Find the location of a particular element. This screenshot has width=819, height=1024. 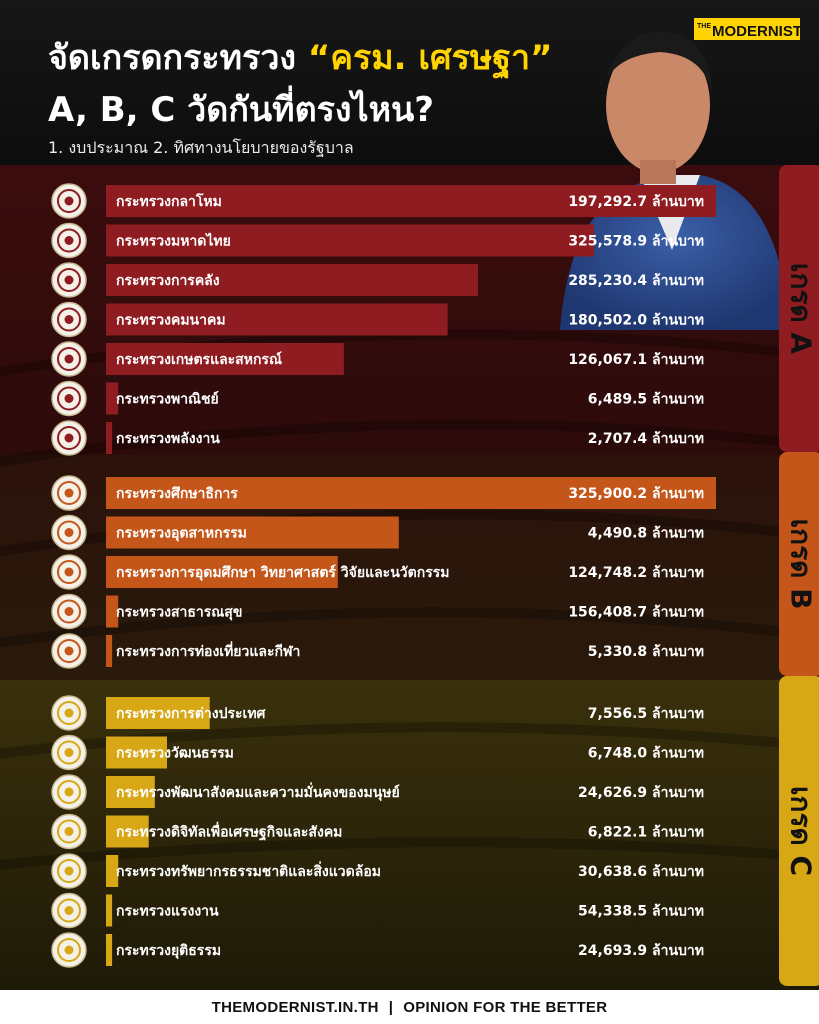

bar-category-label: กระทรวงยุติธรรม is located at coordinates (168, 951).